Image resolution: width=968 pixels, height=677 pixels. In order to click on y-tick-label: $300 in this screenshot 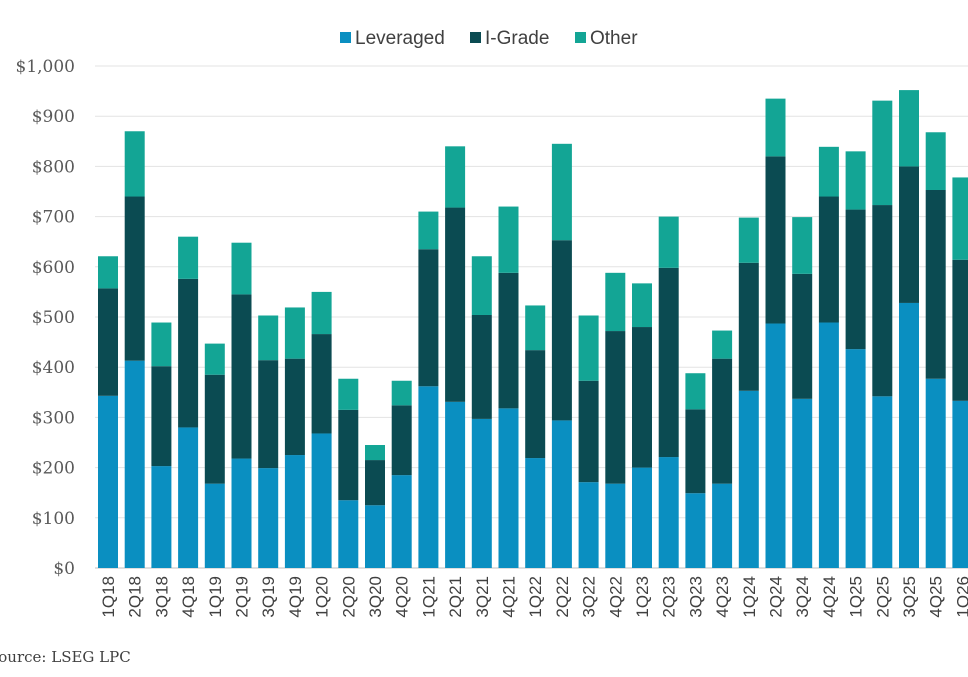, I will do `click(53, 418)`.